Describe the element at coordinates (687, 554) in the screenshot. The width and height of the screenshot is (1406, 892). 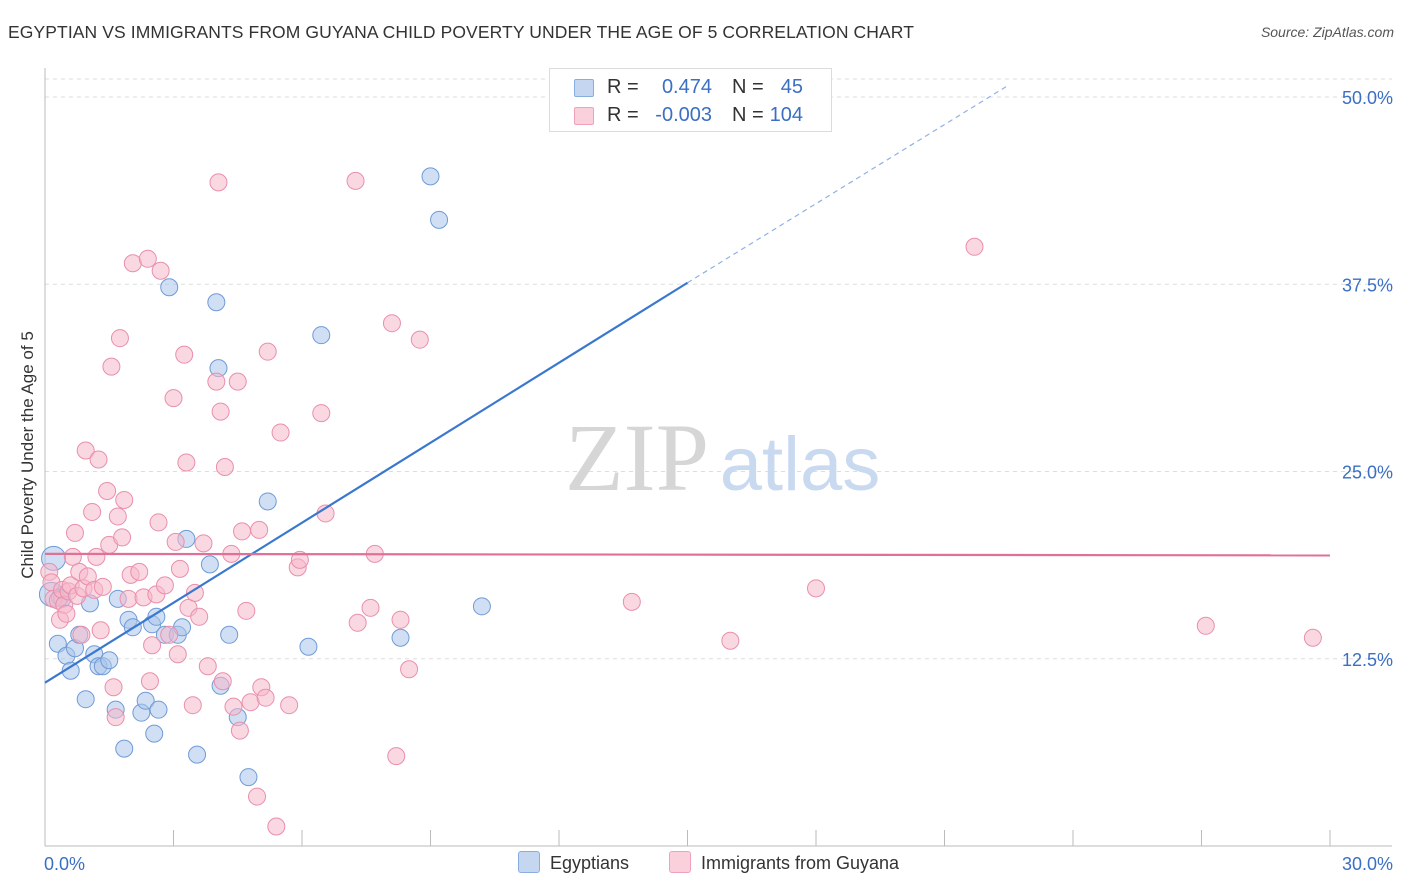
I see `guyana-trend-line` at that location.